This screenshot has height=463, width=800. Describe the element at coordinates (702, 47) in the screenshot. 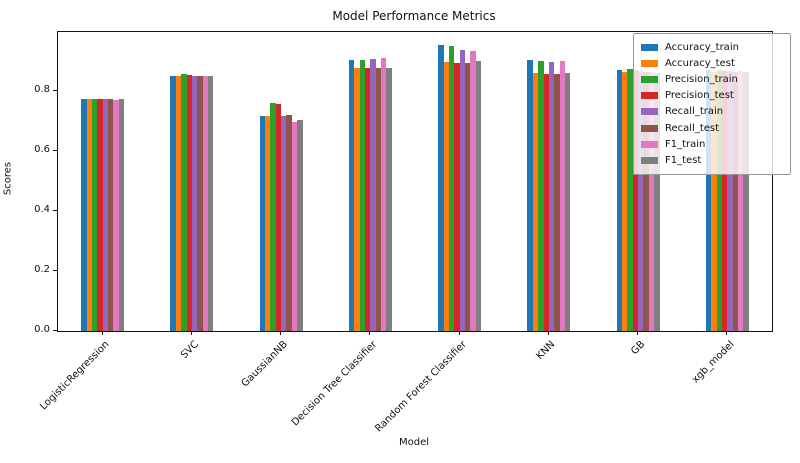

I see `legend-label: Accuracy_train` at that location.